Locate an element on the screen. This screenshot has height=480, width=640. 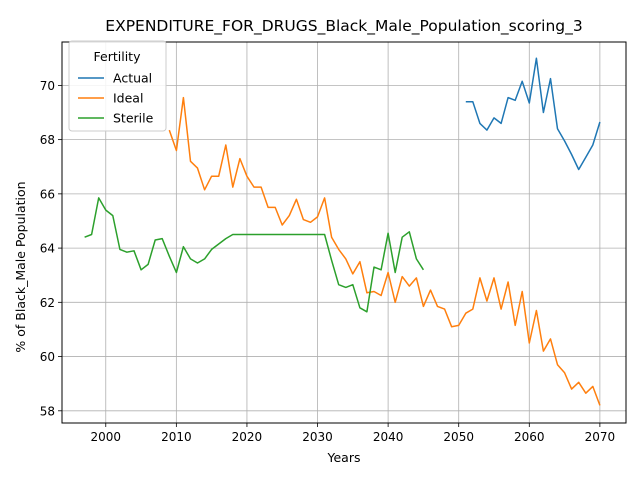
legend: Fertility Actual Ideal Sterile is located at coordinates (117, 86).